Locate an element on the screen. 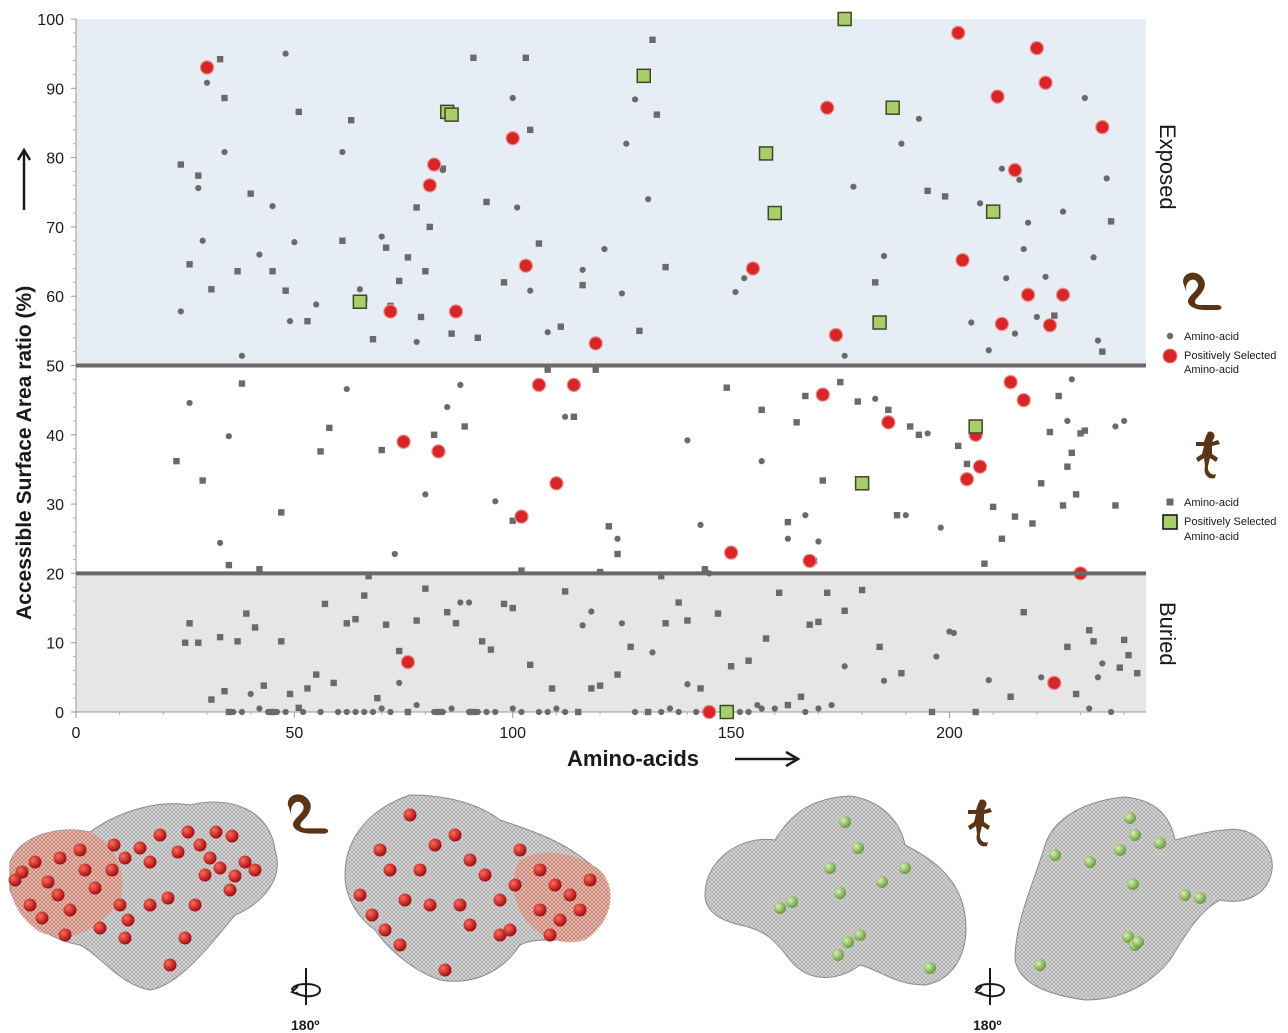  legend-lizard-positive-label-2: Amino-acid is located at coordinates (1211, 537).